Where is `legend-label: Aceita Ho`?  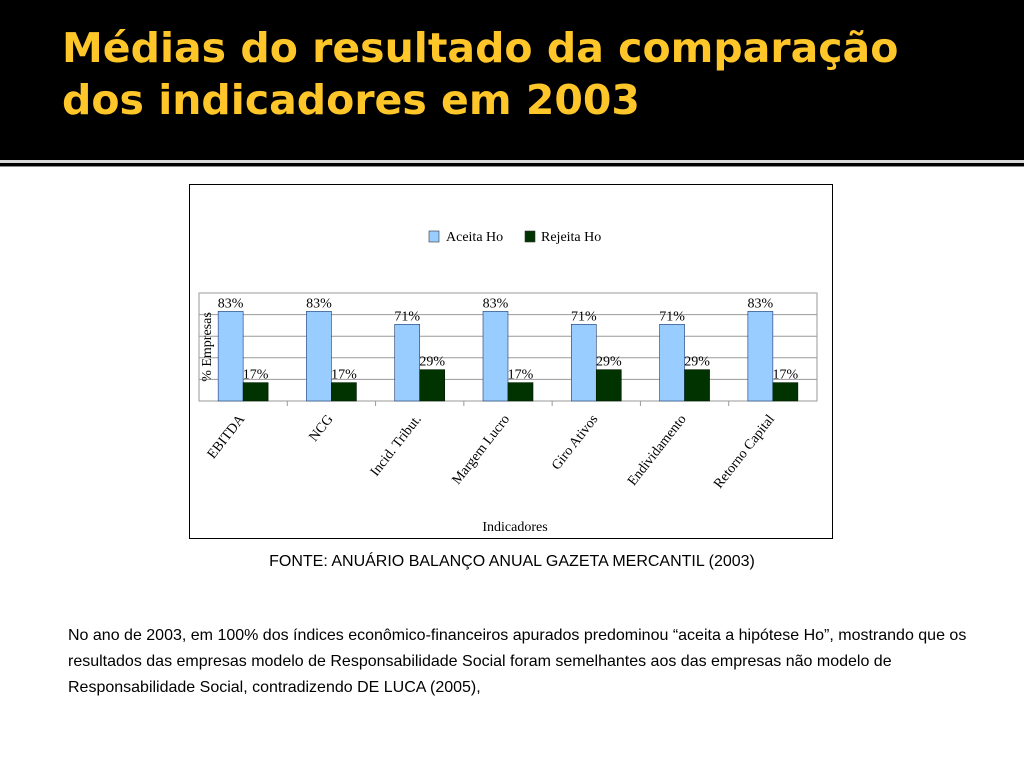
legend-label: Aceita Ho is located at coordinates (474, 237).